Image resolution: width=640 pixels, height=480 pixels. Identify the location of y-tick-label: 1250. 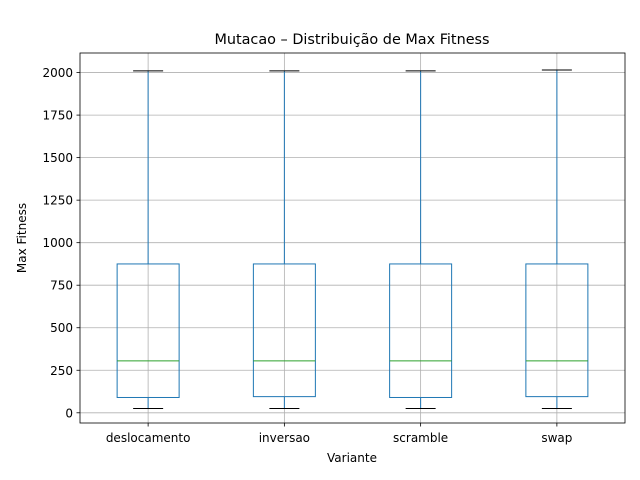
(57, 201).